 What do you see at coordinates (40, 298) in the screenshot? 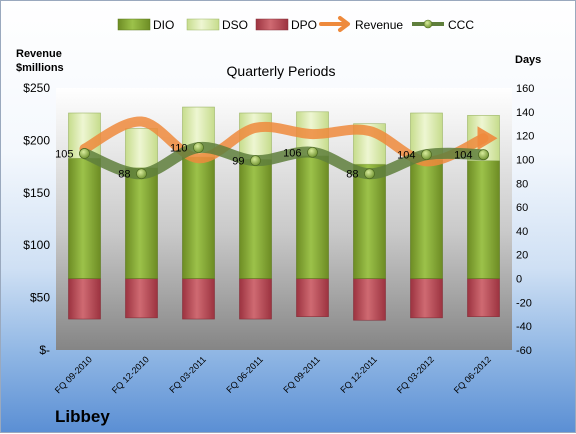
I see `left-tick-label-1: $50` at bounding box center [40, 298].